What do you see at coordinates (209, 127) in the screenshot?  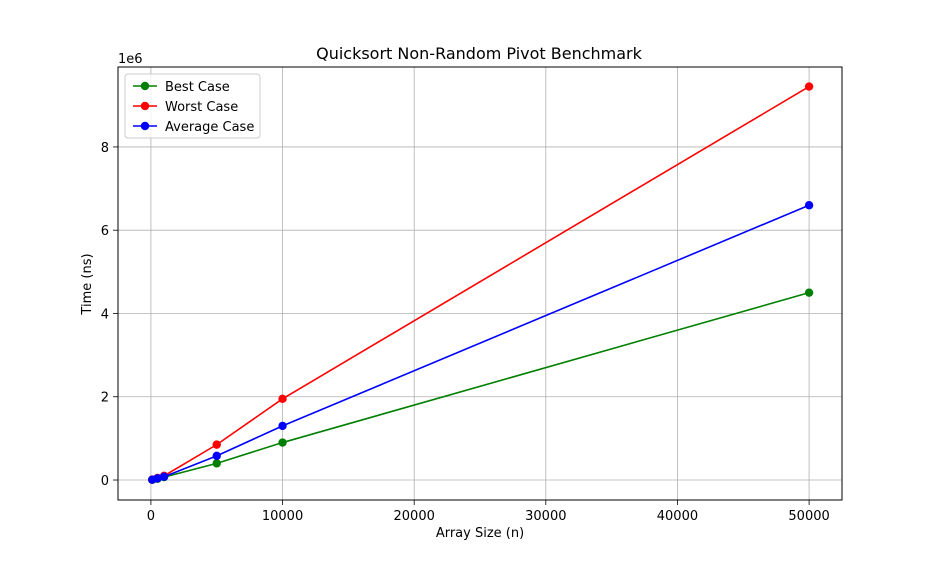 I see `legend-label: Average Case` at bounding box center [209, 127].